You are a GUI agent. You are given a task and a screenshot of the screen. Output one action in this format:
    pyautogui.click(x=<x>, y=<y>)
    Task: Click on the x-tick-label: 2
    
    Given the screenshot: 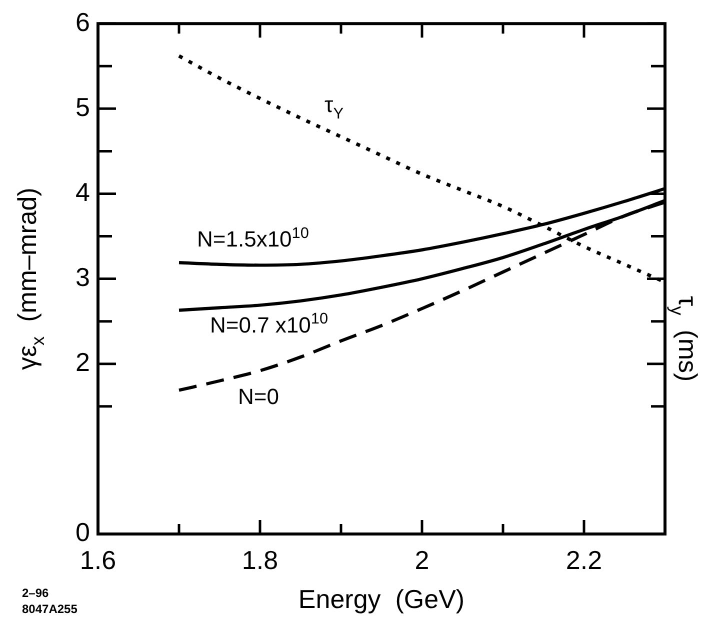 What is the action you would take?
    pyautogui.click(x=422, y=559)
    